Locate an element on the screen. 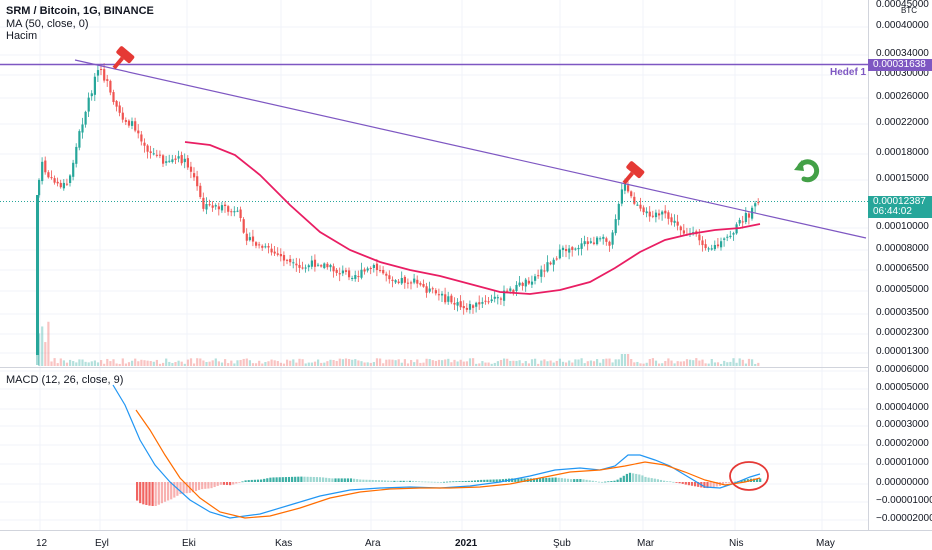 The height and width of the screenshot is (550, 932). time-axis-label: May is located at coordinates (825, 543).